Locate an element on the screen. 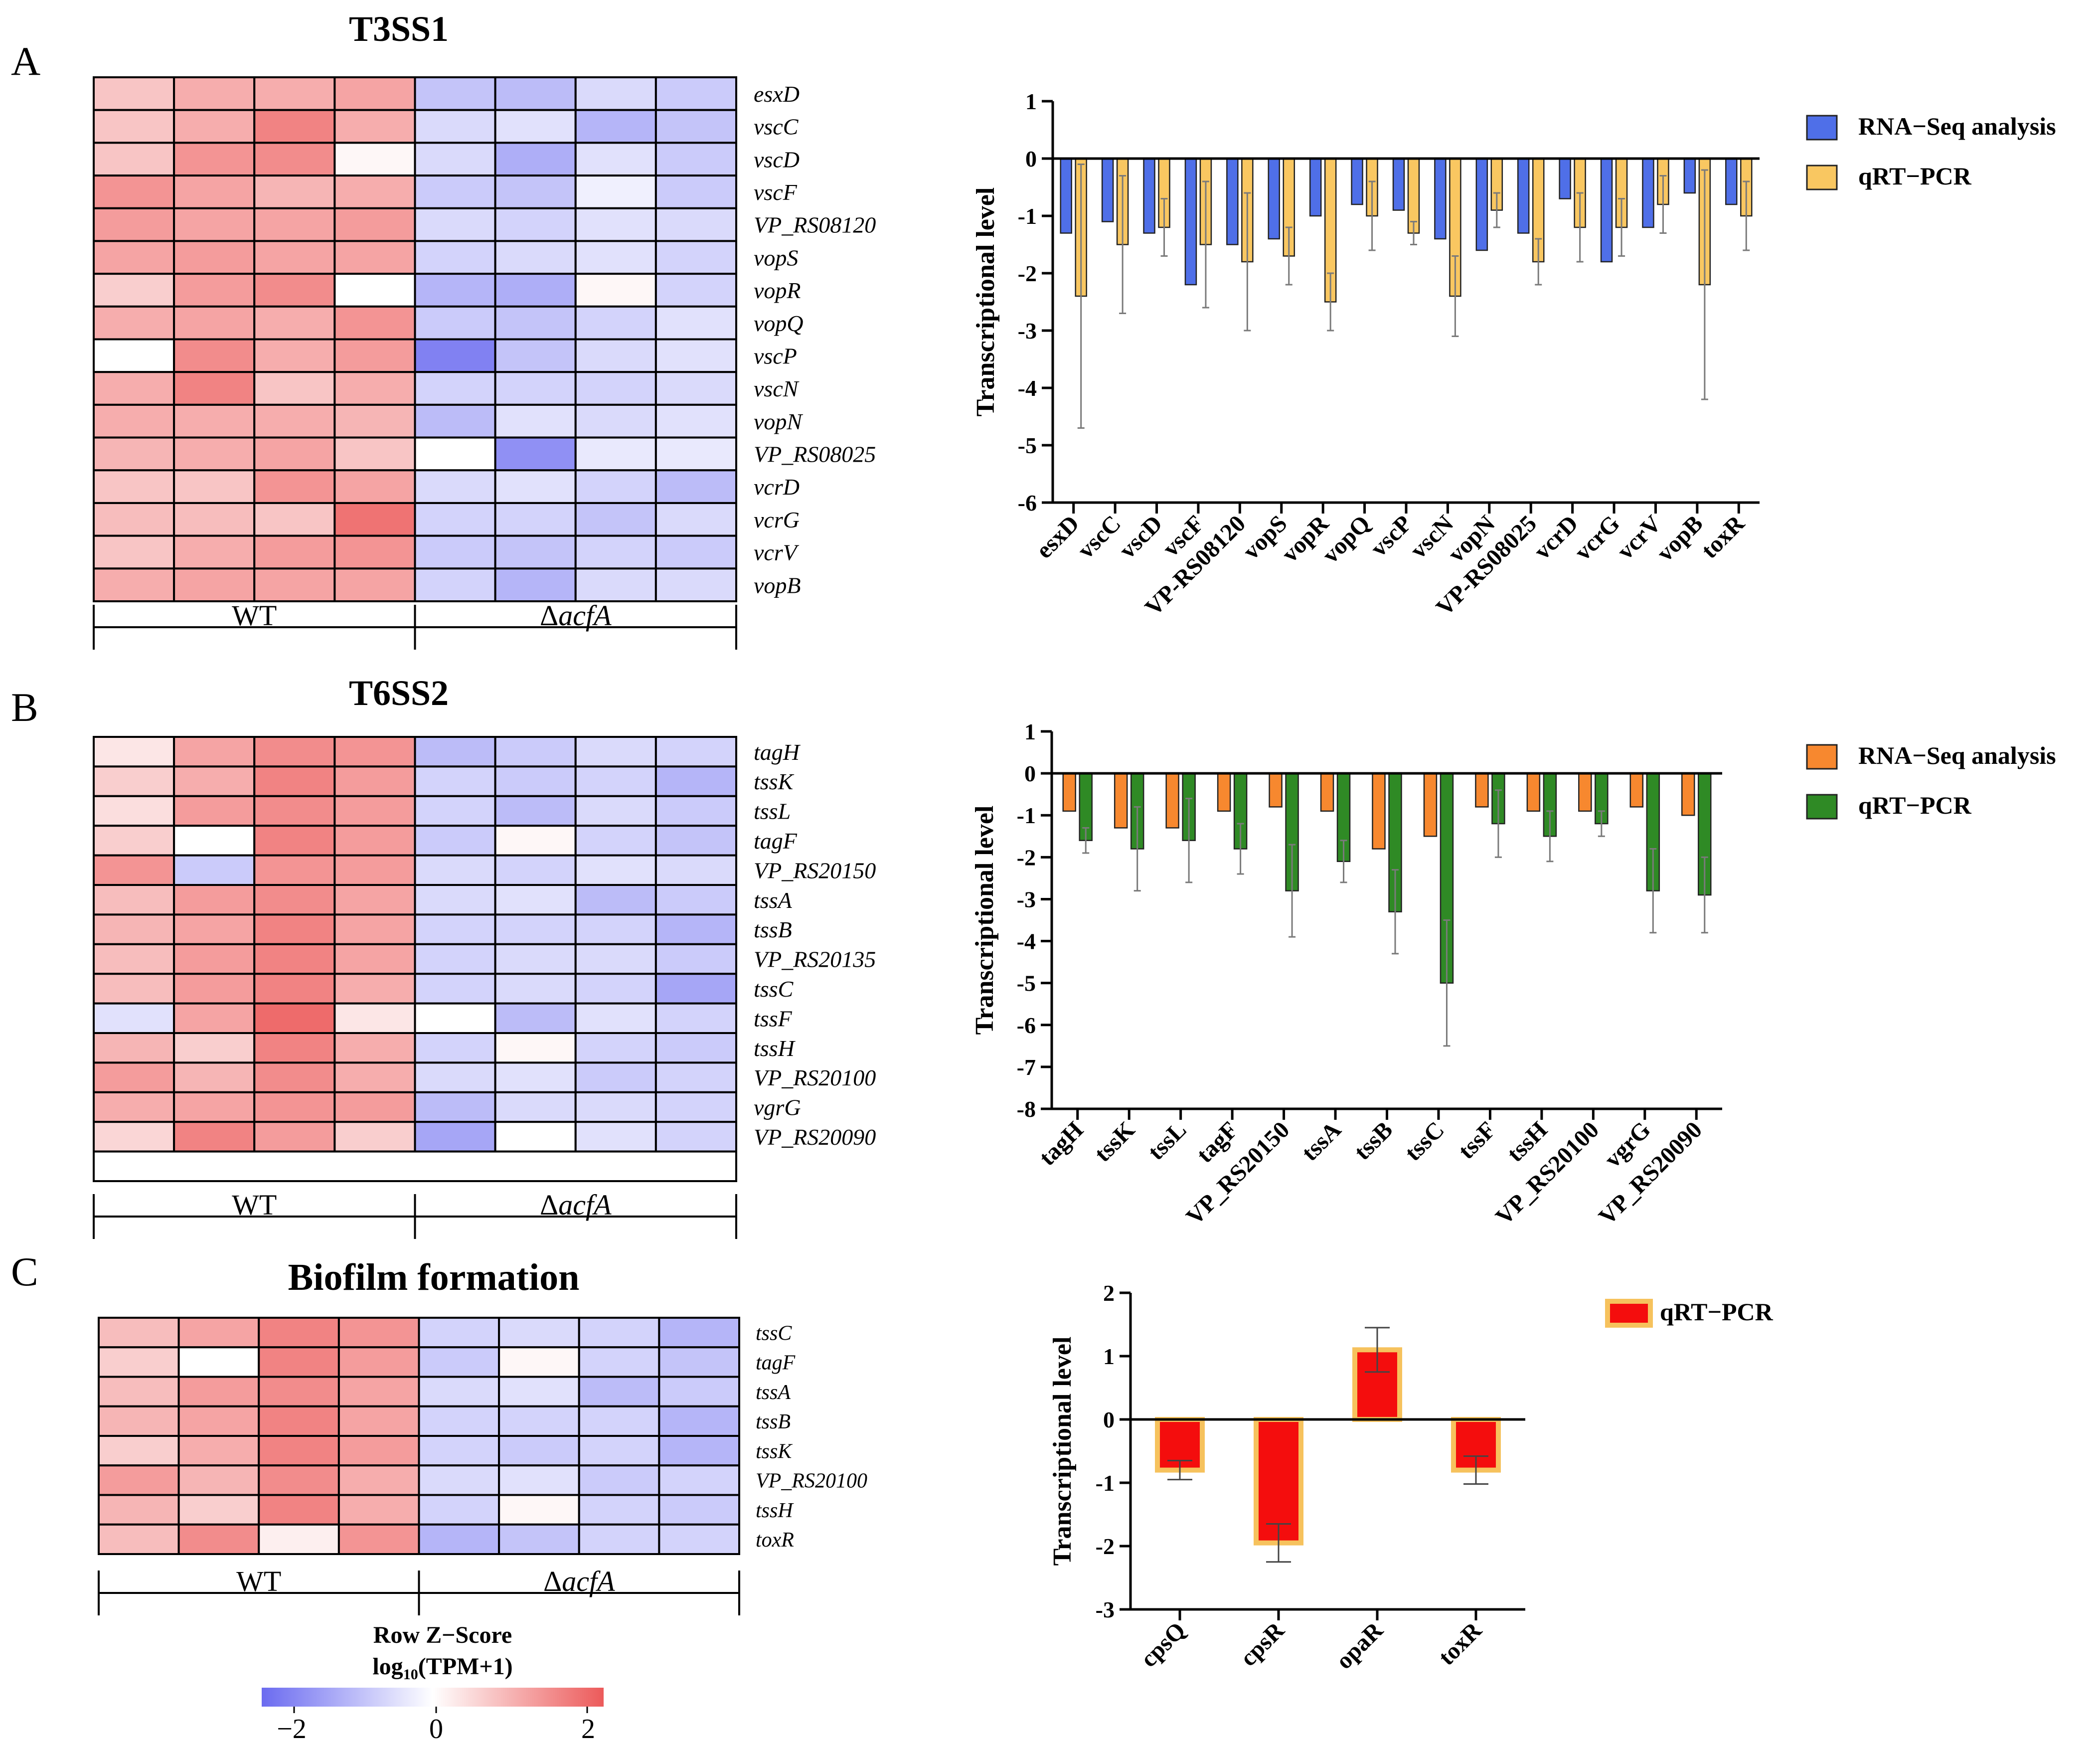  y-tick-label: -1 is located at coordinates (1105, 1483).